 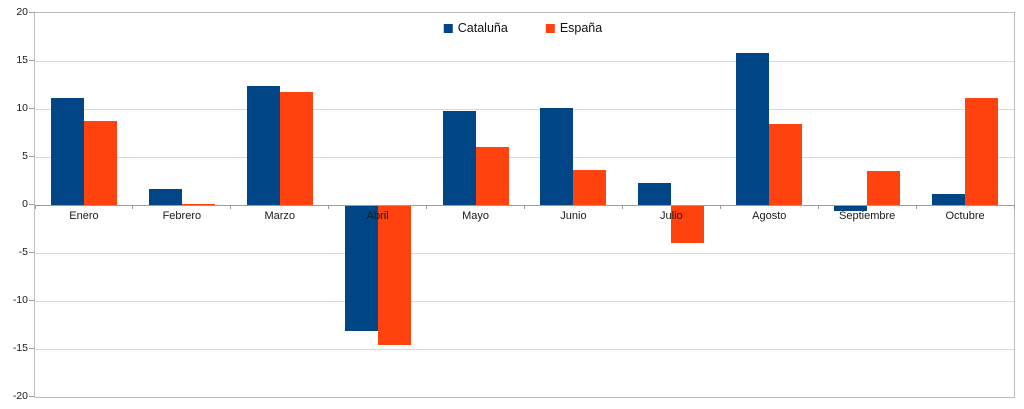 I want to click on bar-catalua-marzo, so click(x=263, y=145).